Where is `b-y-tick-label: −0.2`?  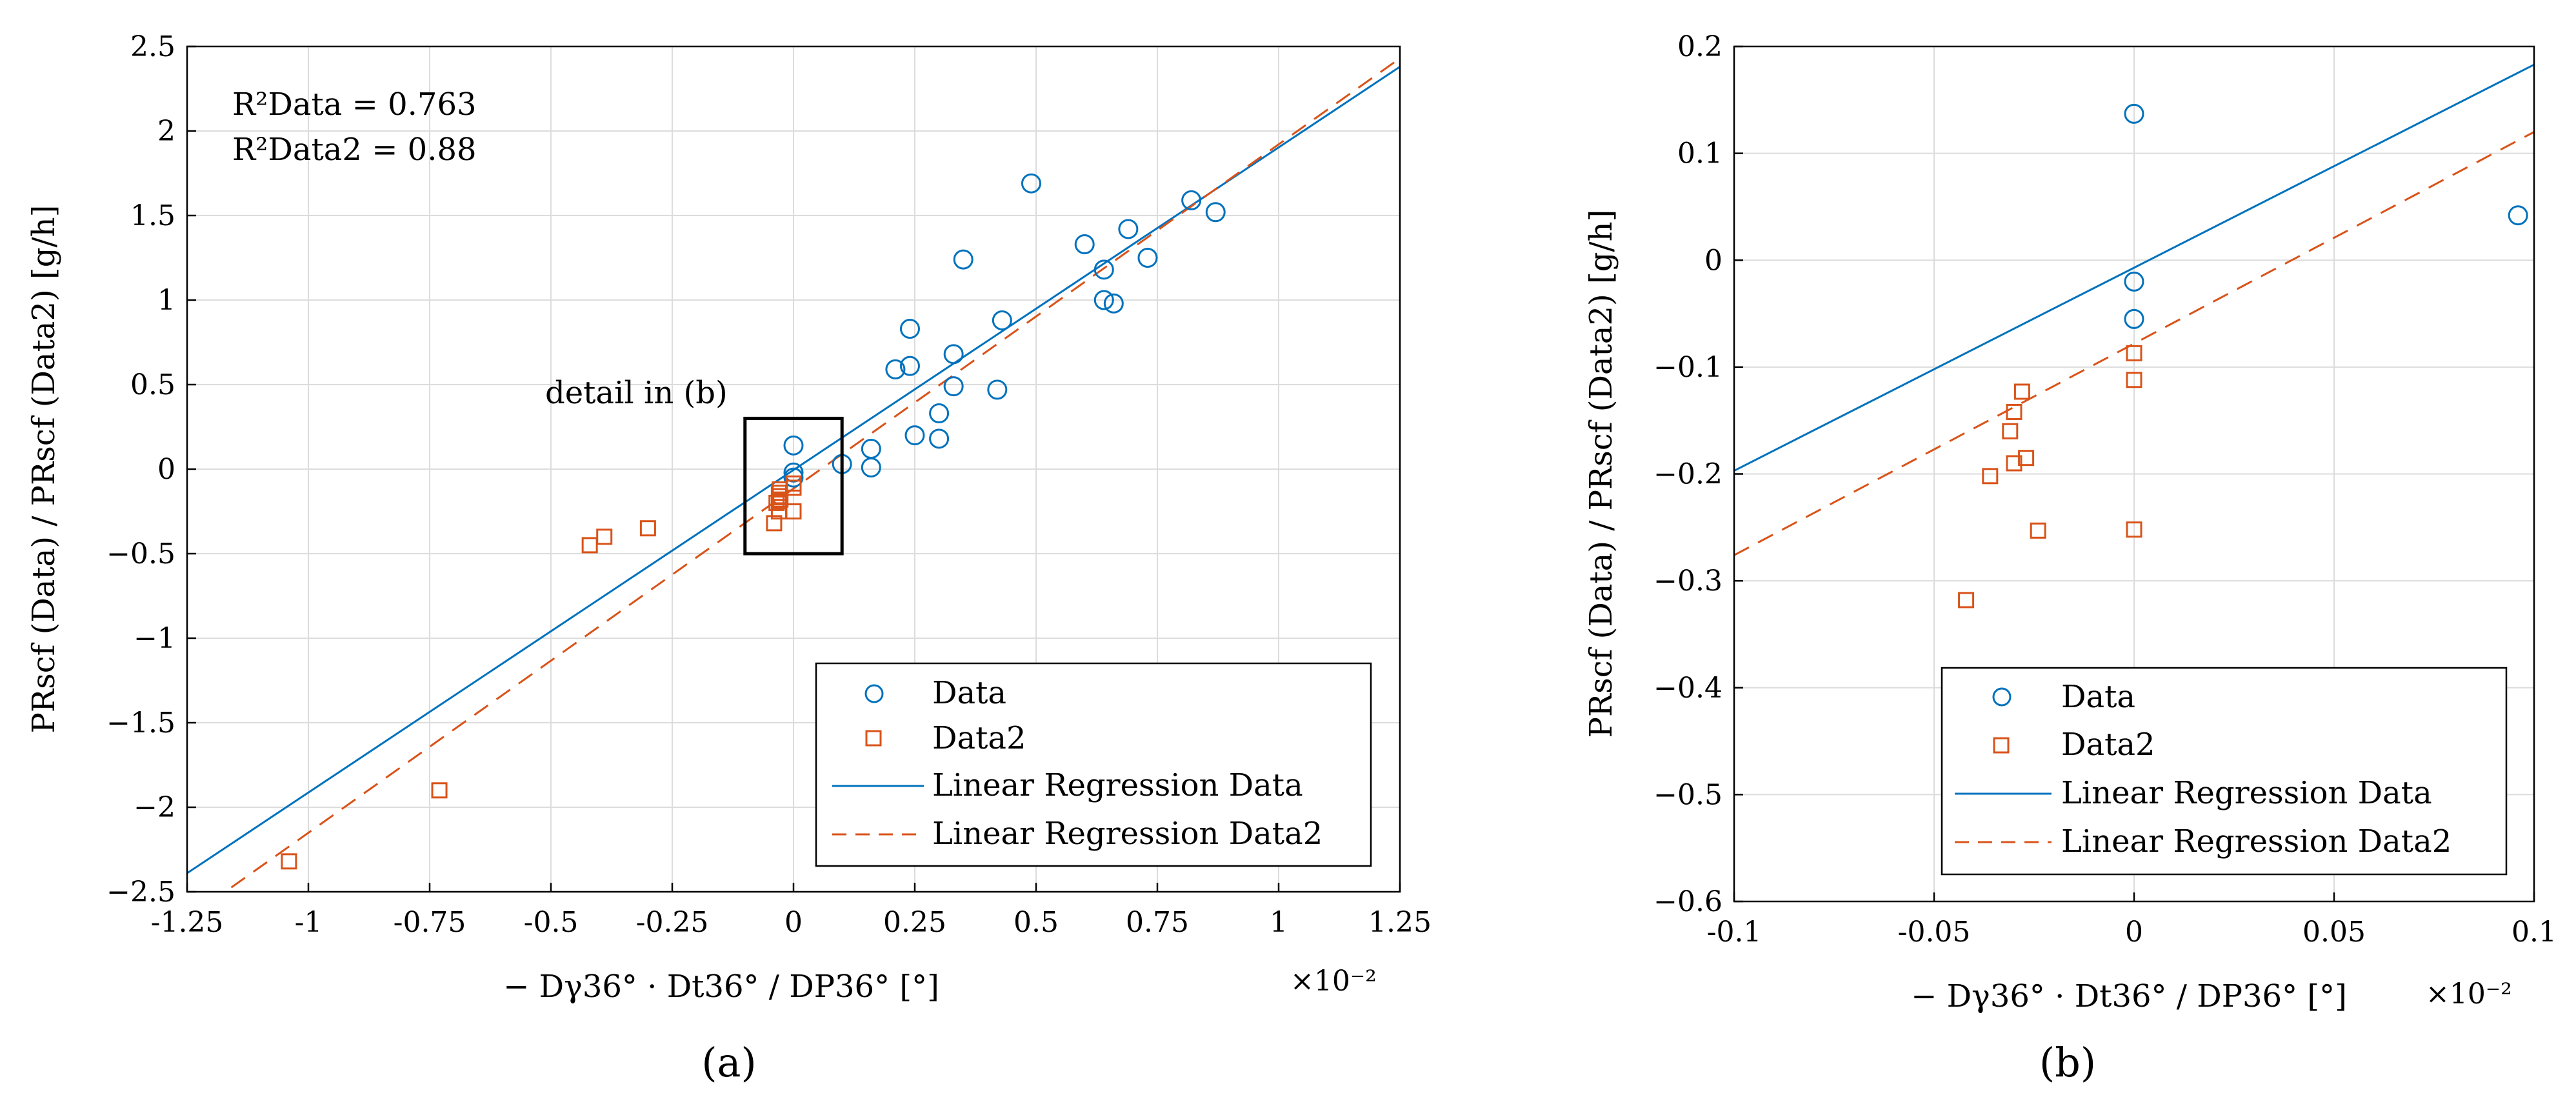 b-y-tick-label: −0.2 is located at coordinates (1687, 474).